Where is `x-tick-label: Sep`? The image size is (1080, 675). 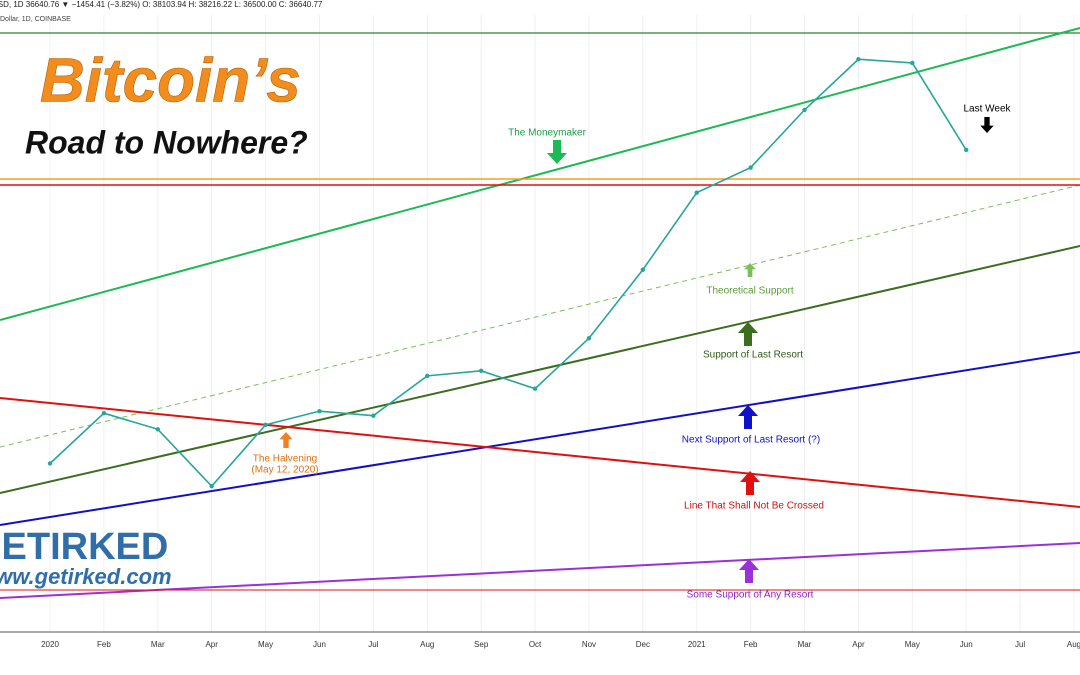
x-tick-label: Sep is located at coordinates (481, 644).